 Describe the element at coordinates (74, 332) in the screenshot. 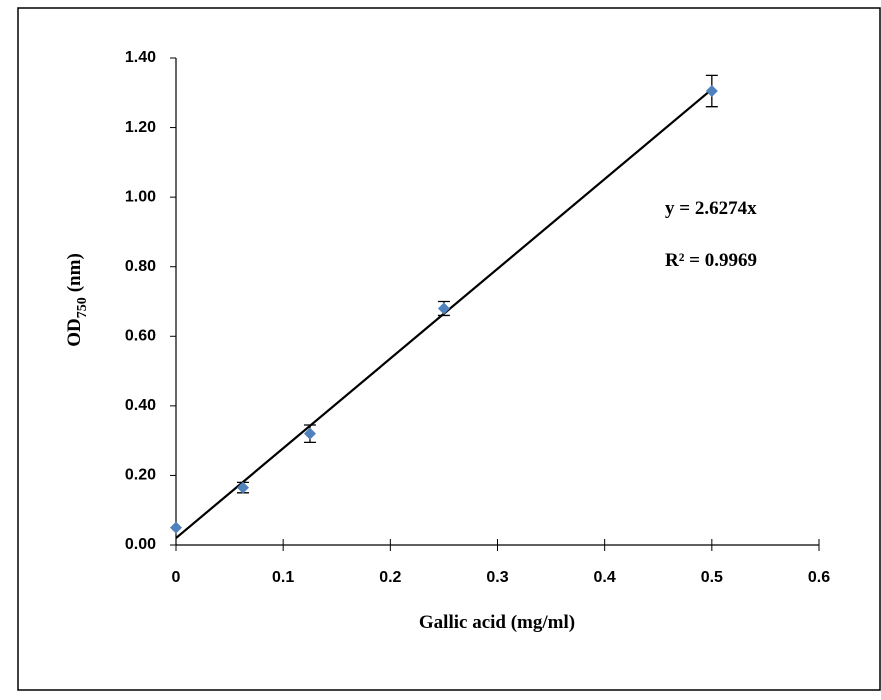

I see `y-title-main: OD` at that location.